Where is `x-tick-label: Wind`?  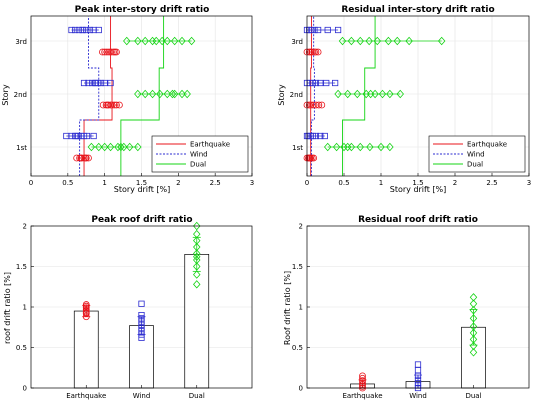 x-tick-label: Wind is located at coordinates (142, 396).